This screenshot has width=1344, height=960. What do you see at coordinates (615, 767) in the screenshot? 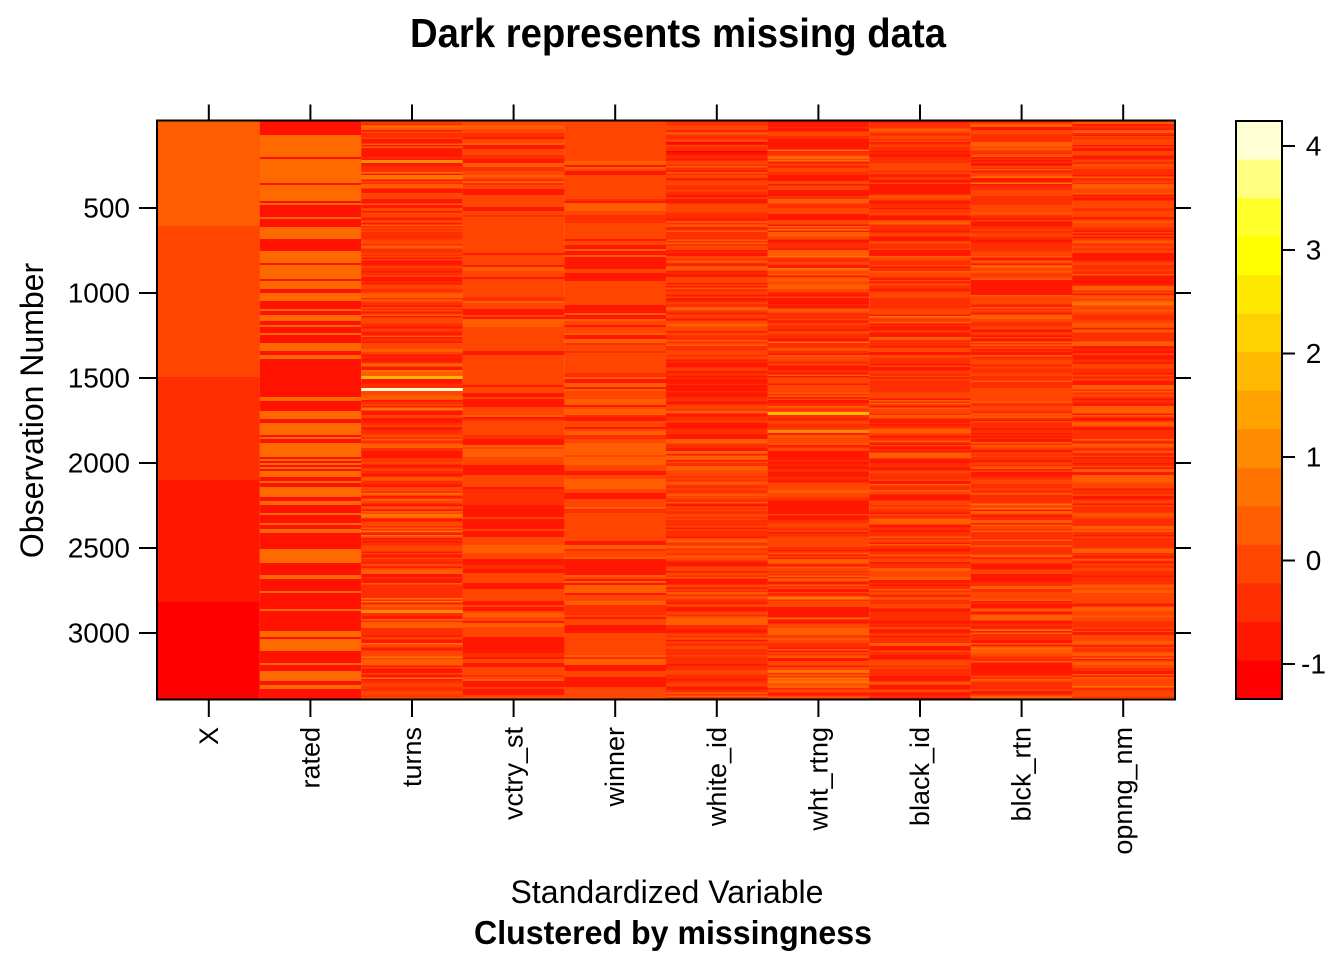
I see `svg-text: winner` at bounding box center [615, 767].